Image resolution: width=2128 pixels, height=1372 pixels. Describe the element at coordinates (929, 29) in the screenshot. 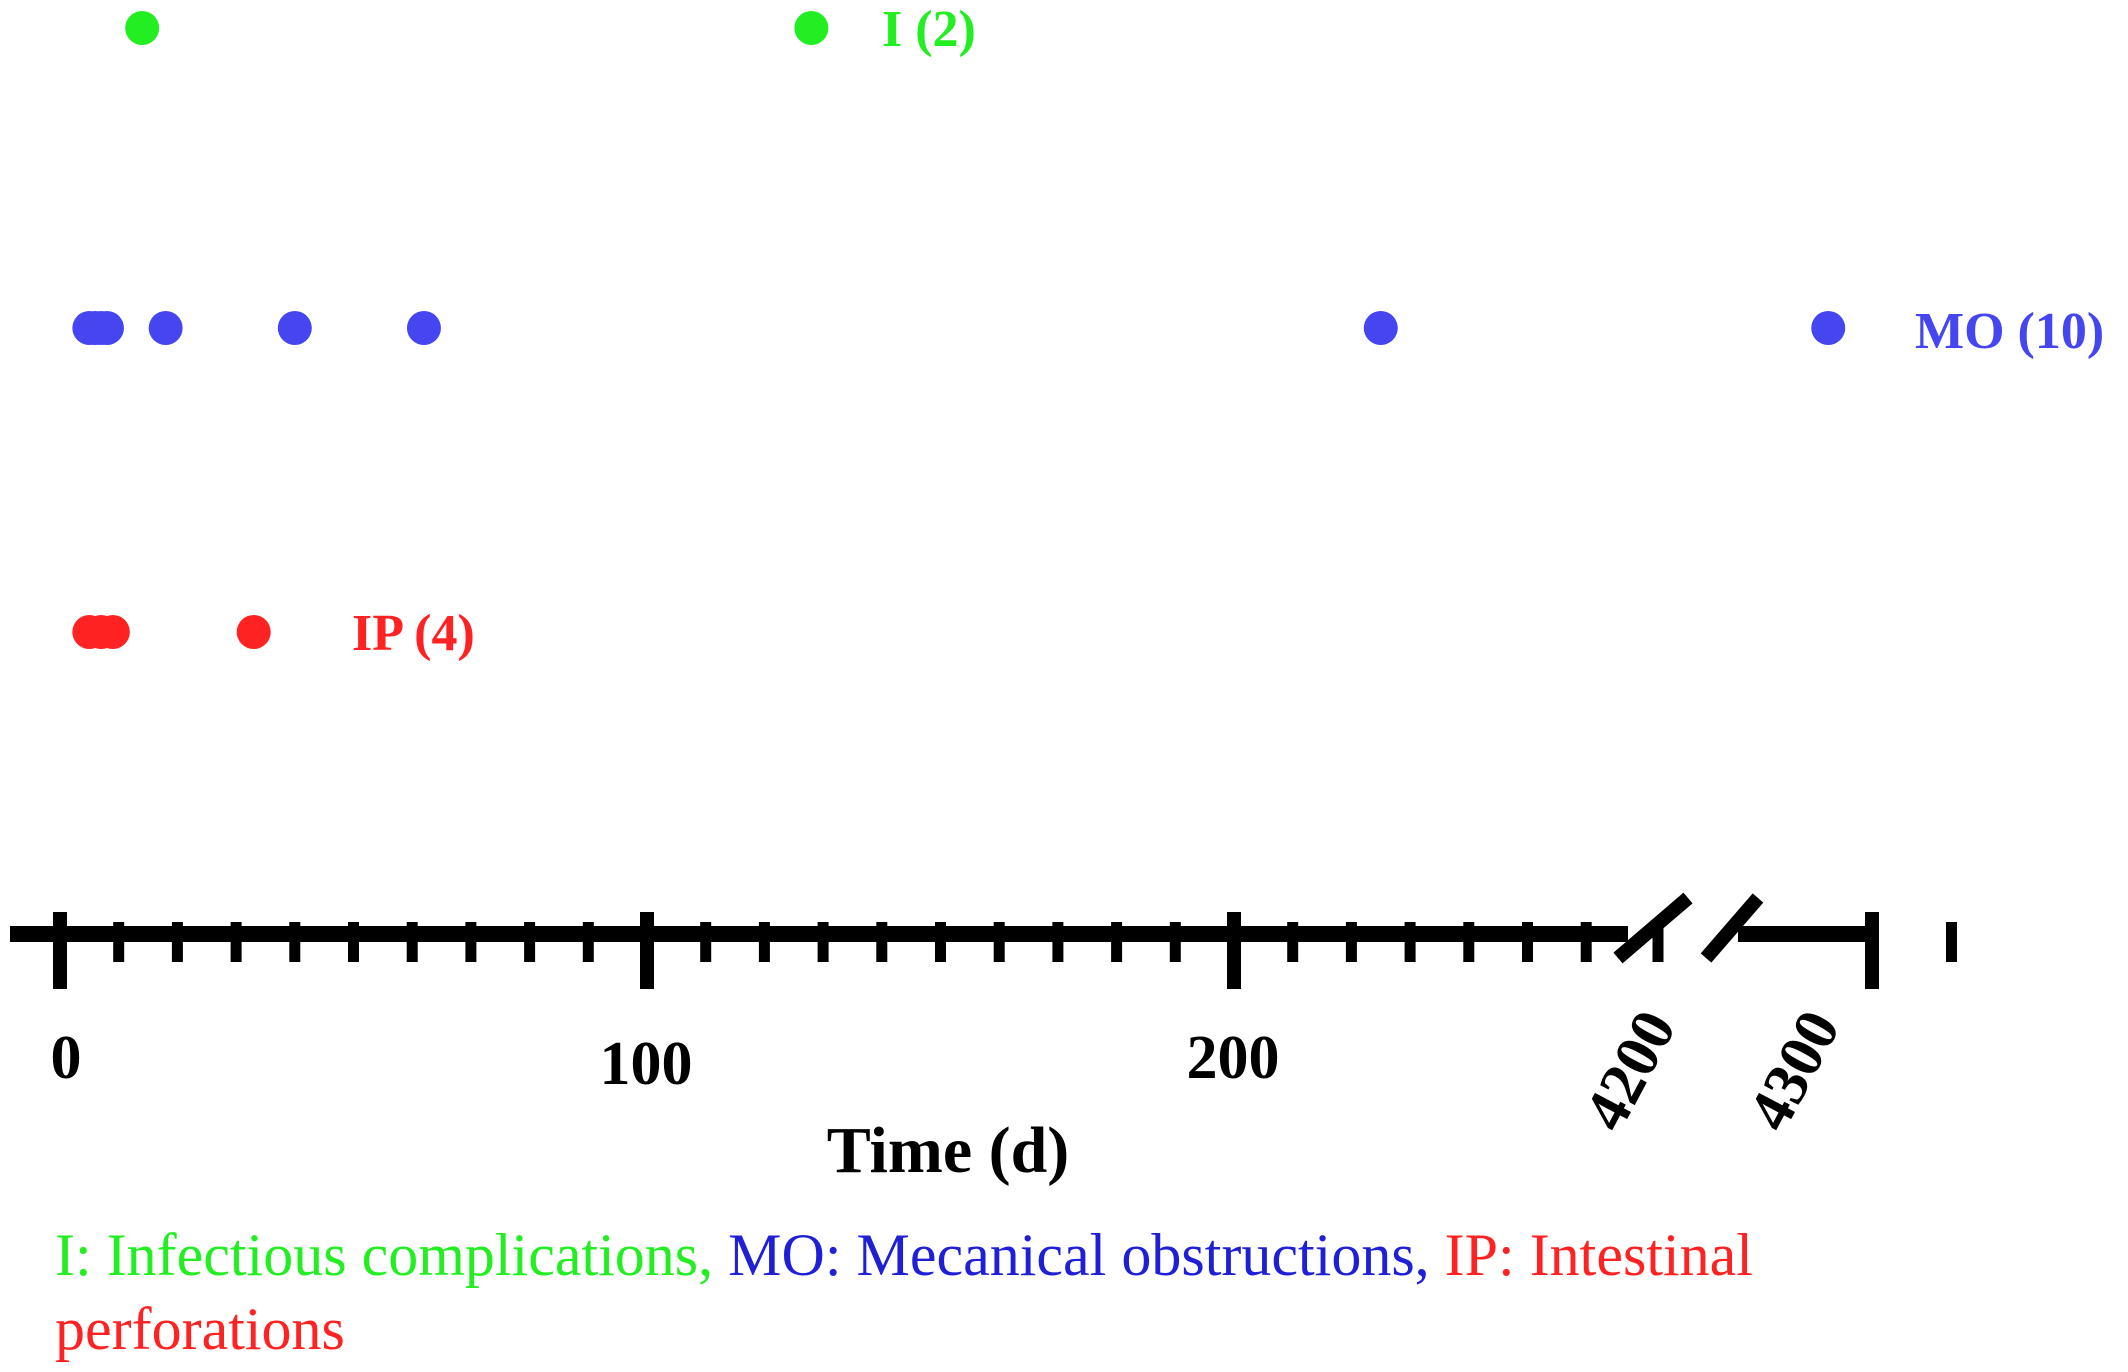

I see `series-label-i: I (2)` at that location.